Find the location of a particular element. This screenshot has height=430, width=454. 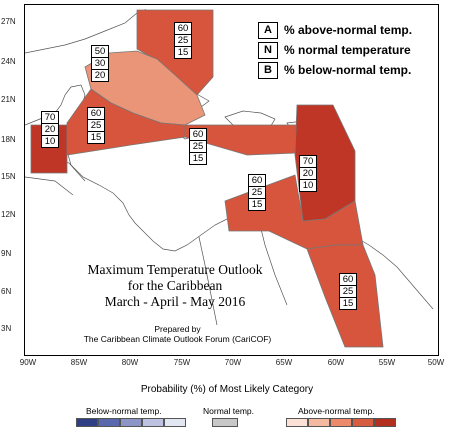

prob-below: 20 is located at coordinates (100, 75).